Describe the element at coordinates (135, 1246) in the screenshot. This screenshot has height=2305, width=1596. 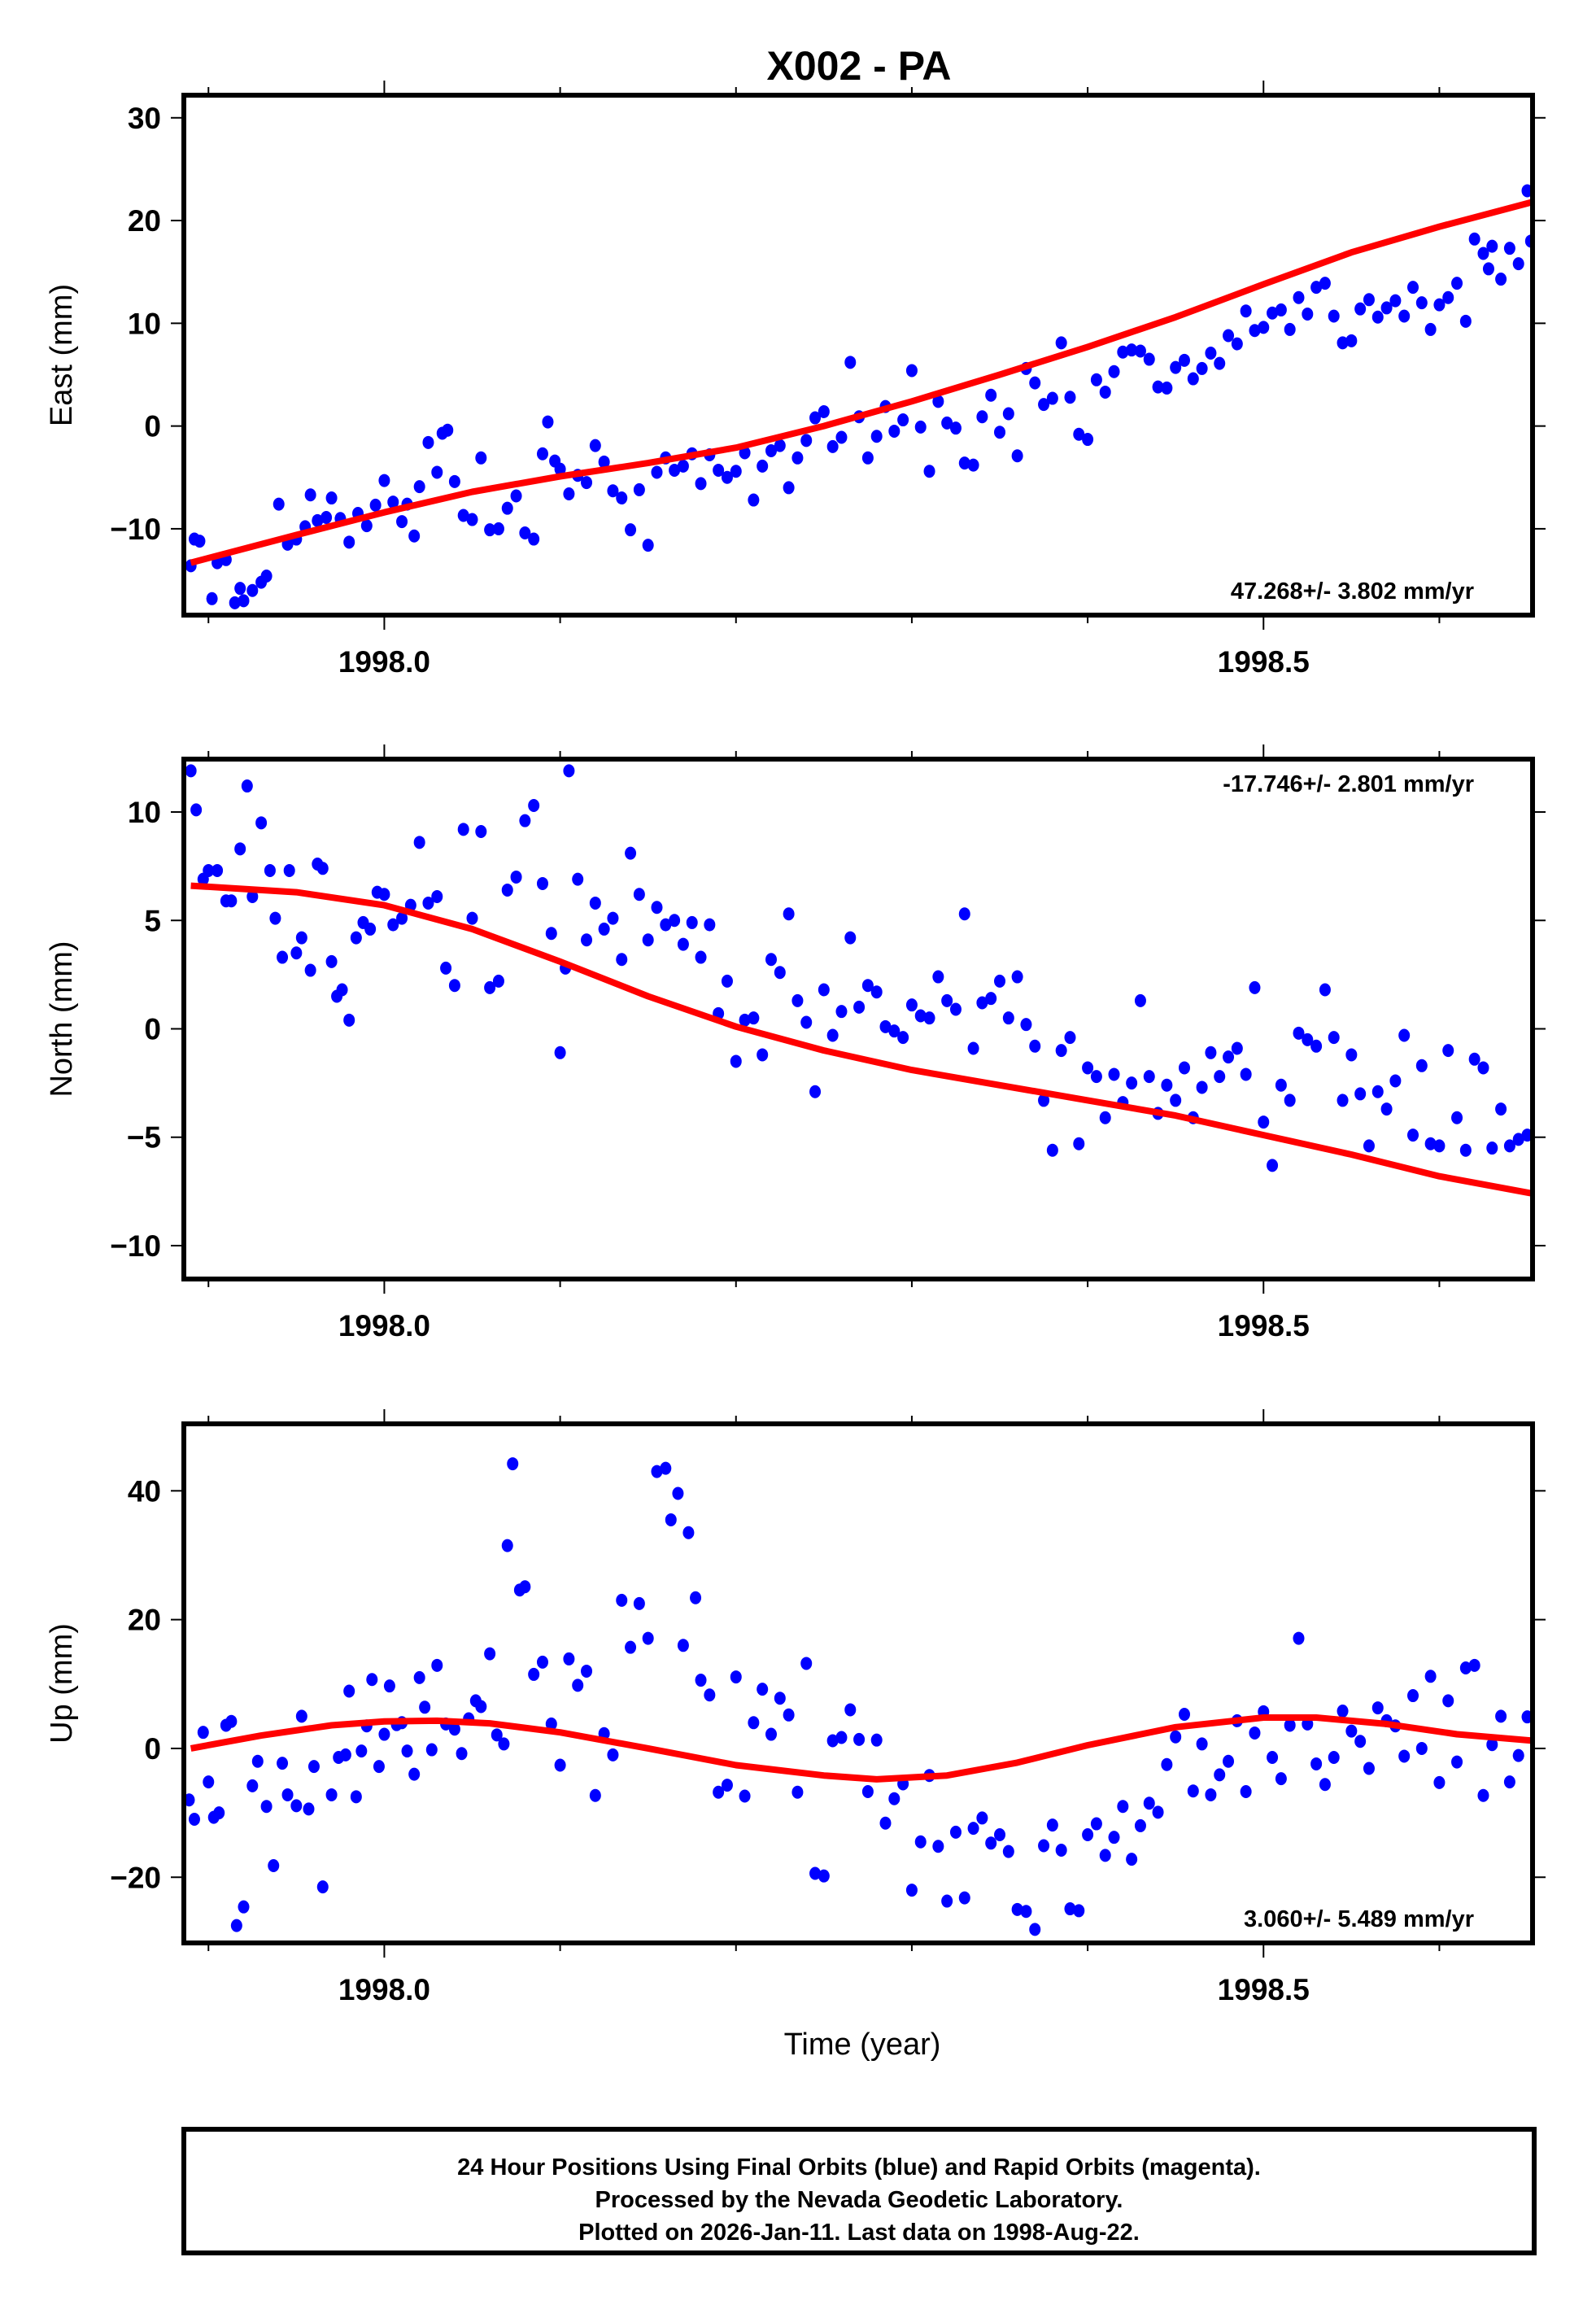
I see `y-tick-label: −10` at that location.